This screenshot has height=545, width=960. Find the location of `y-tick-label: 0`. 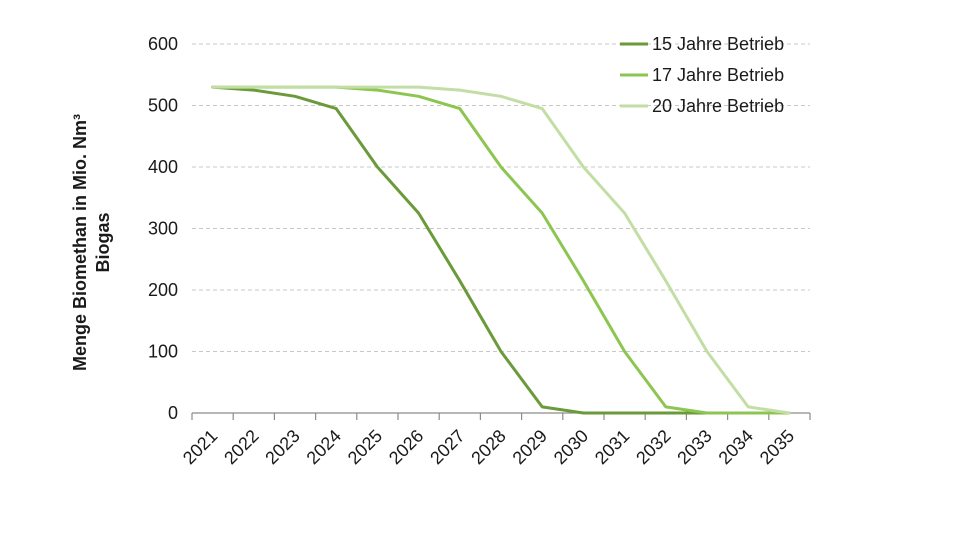

y-tick-label: 0 is located at coordinates (173, 413).